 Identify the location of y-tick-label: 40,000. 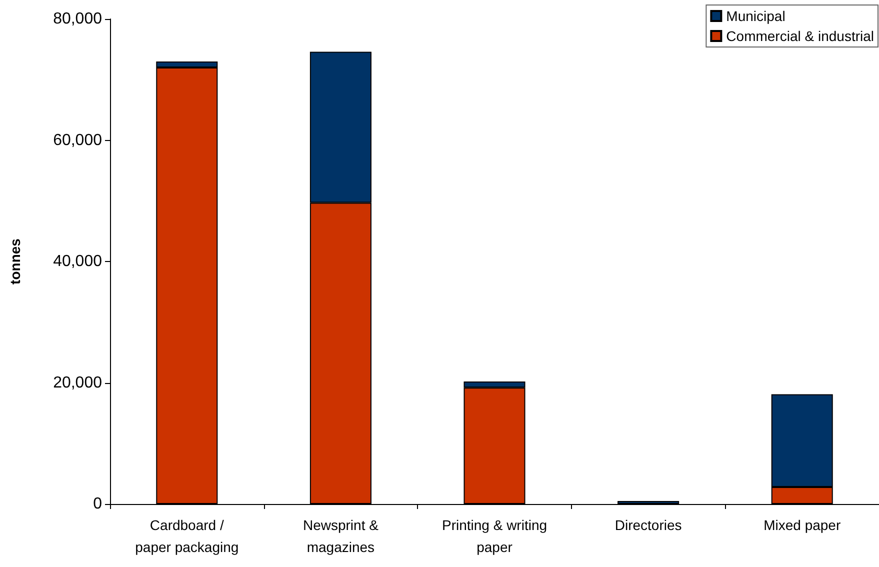
(77, 261).